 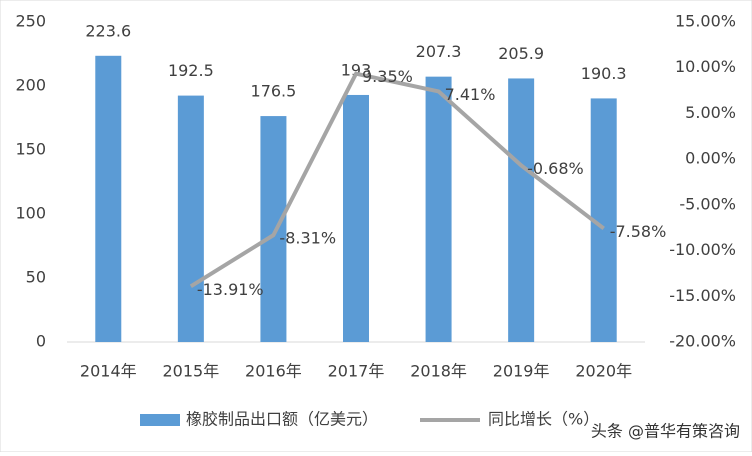 What do you see at coordinates (30, 21) in the screenshot?
I see `y-tick-label: 250` at bounding box center [30, 21].